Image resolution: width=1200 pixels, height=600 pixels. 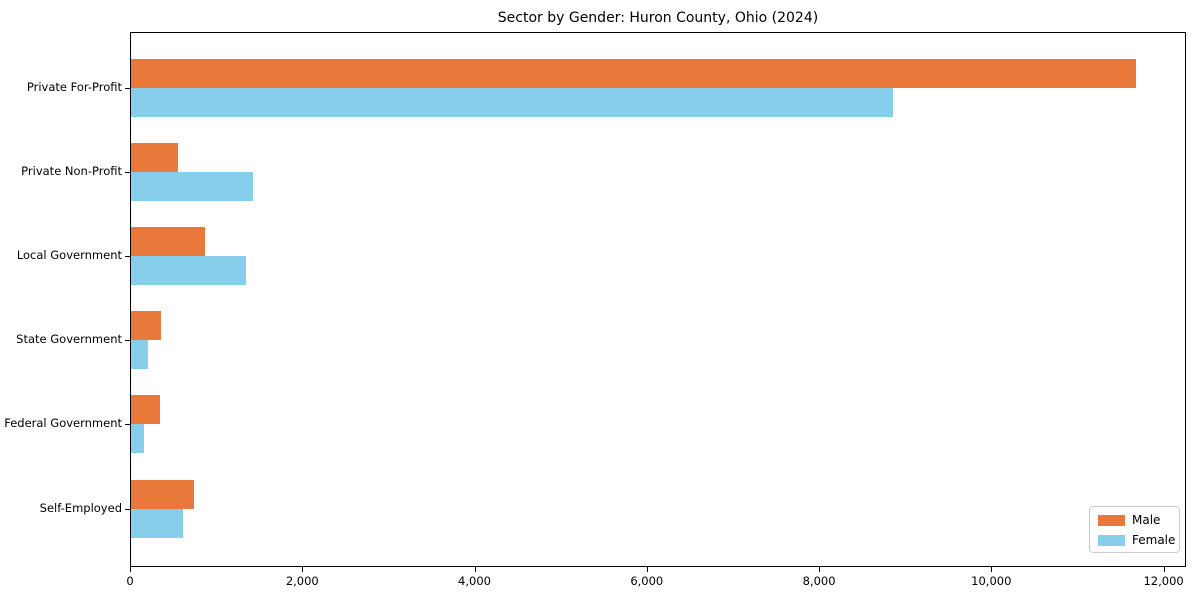 What do you see at coordinates (137, 439) in the screenshot?
I see `bar-female-federal-government` at bounding box center [137, 439].